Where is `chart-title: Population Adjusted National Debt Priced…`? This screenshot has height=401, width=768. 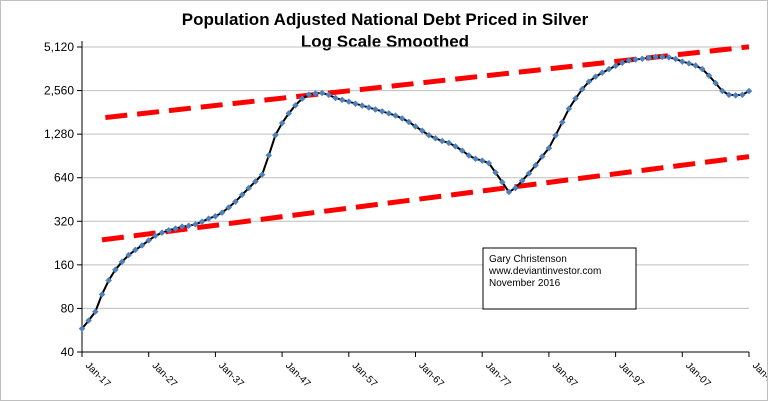
chart-title: Population Adjusted National Debt Priced… is located at coordinates (385, 19).